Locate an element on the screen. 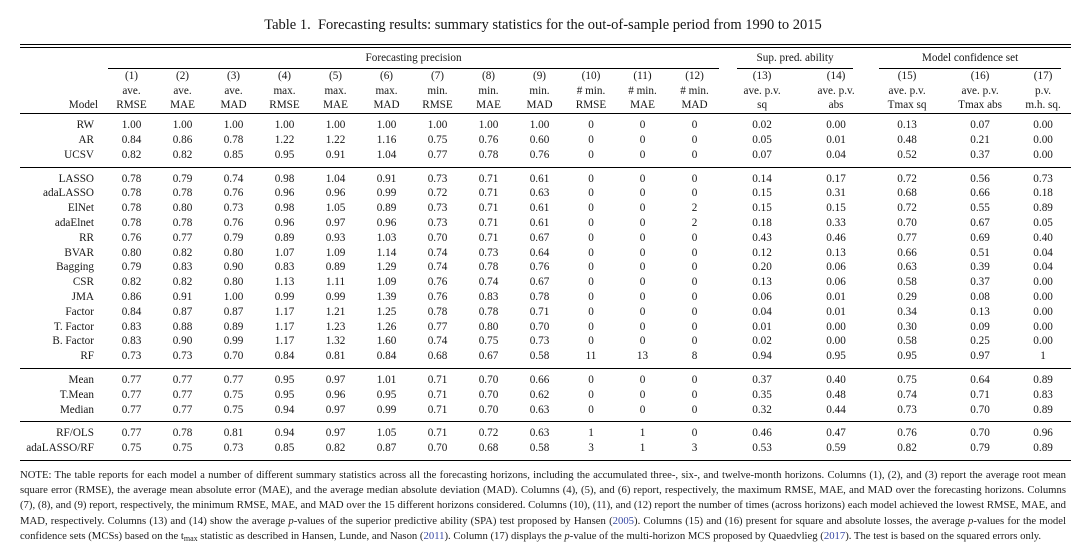  col-measure-15: Tmax sq is located at coordinates (907, 105).